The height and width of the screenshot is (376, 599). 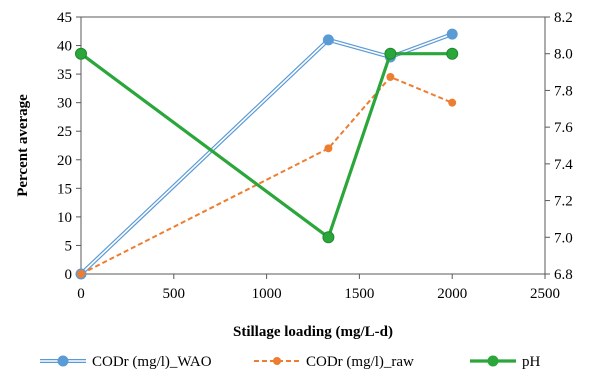 What do you see at coordinates (174, 294) in the screenshot?
I see `x-tick-label: 500` at bounding box center [174, 294].